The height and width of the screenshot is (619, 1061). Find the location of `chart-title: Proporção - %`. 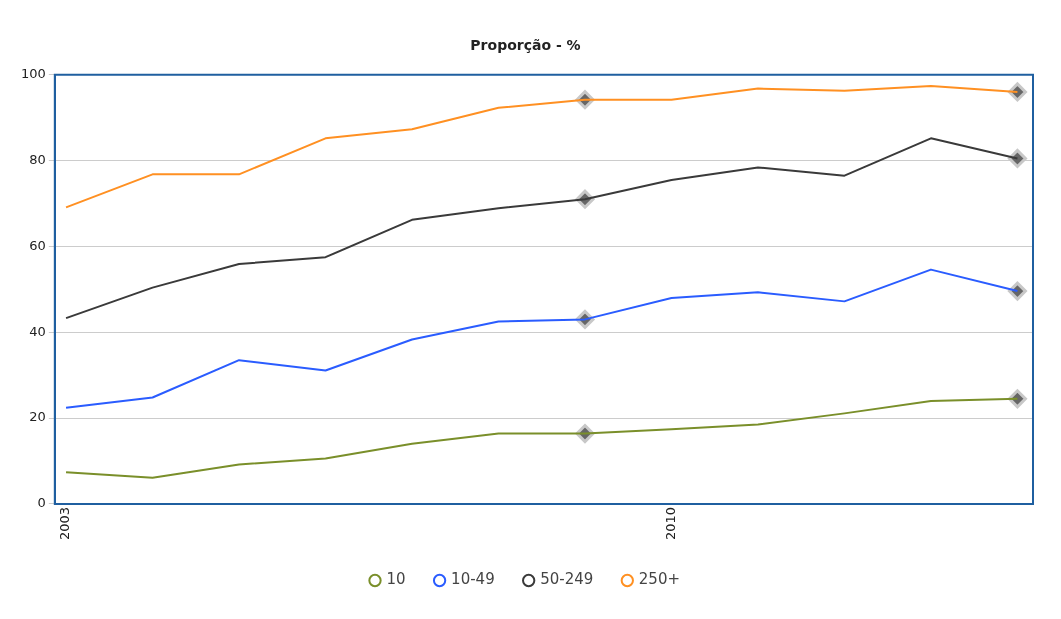

chart-title: Proporção - % is located at coordinates (525, 45).